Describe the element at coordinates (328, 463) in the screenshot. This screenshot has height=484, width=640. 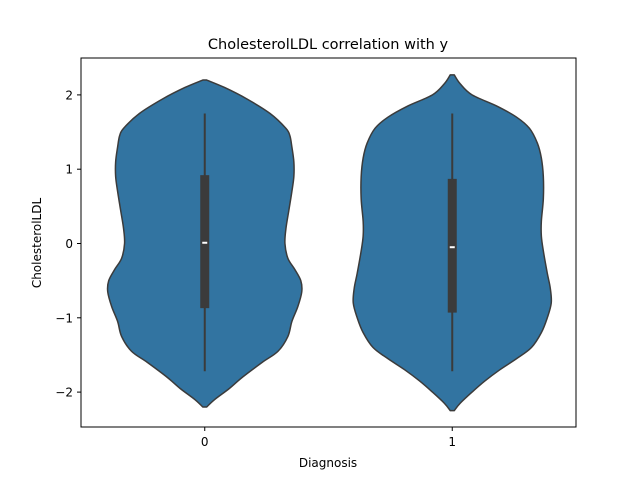
I see `x-axis-label: Diagnosis` at that location.